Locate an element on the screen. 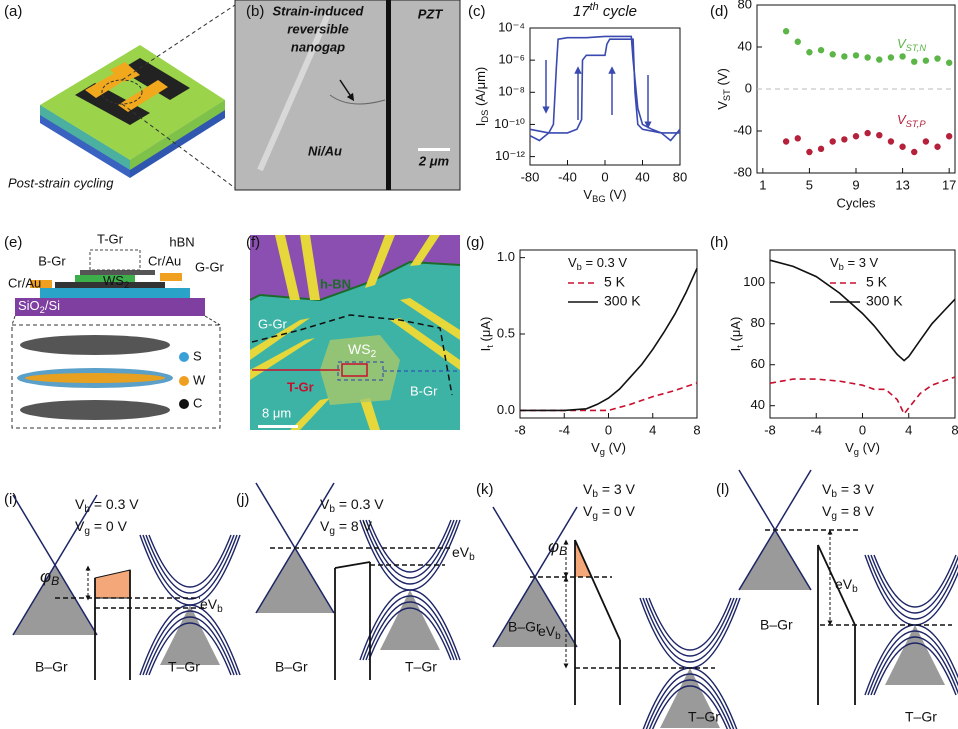 The width and height of the screenshot is (958, 729). text-part: WS is located at coordinates (113, 280).